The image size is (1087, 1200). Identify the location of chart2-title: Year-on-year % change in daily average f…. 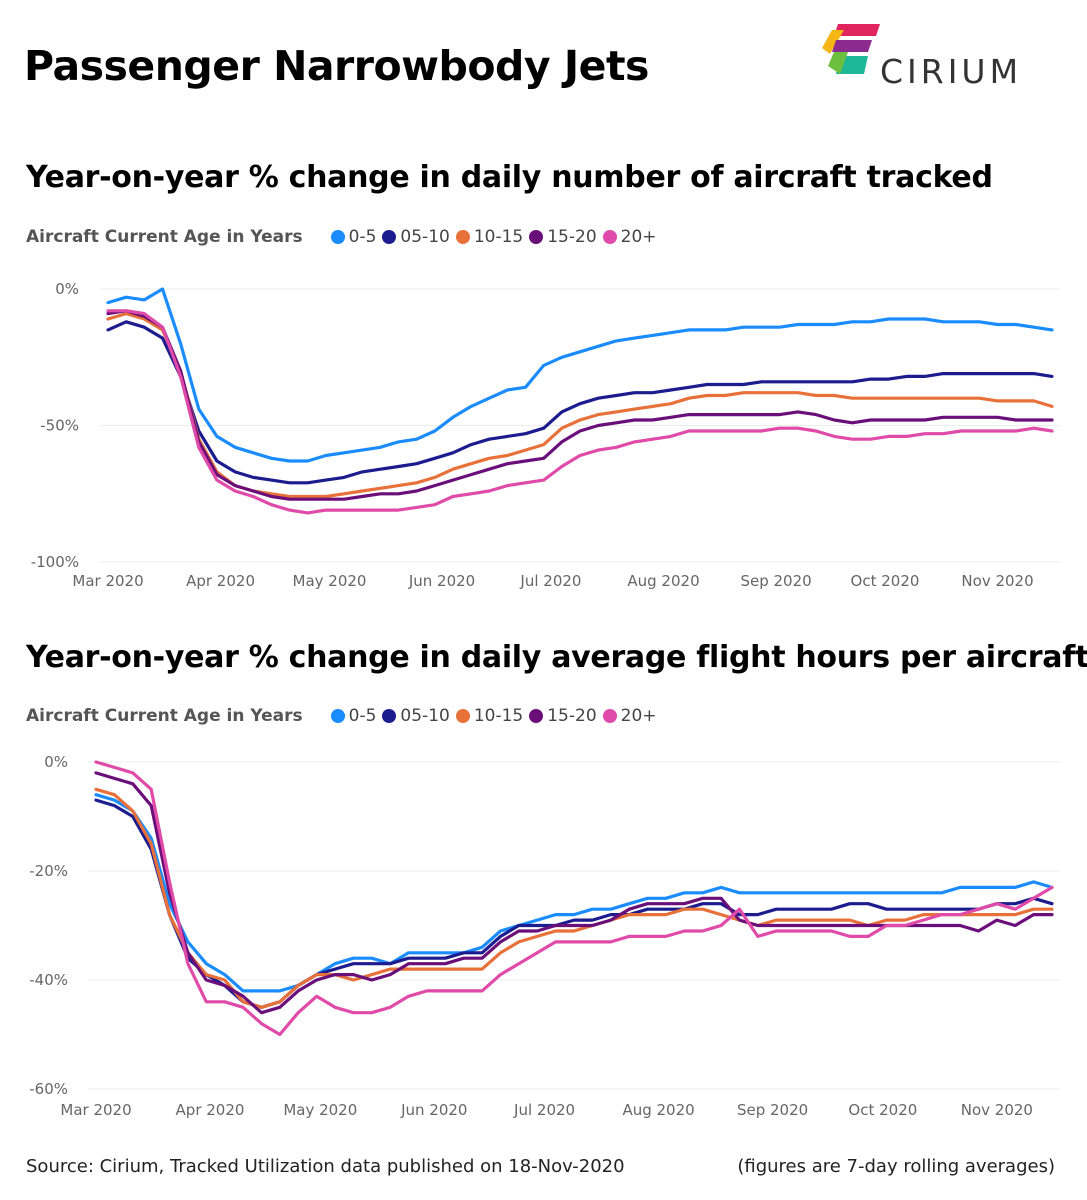
(556, 657).